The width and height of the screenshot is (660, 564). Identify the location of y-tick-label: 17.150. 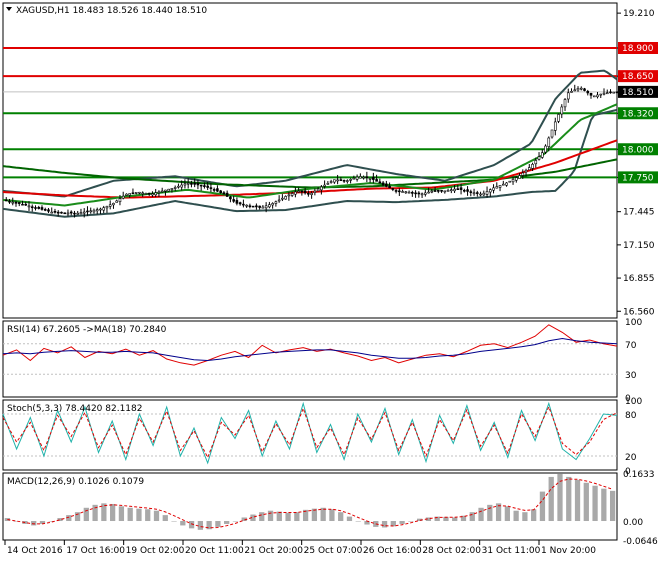
(639, 246).